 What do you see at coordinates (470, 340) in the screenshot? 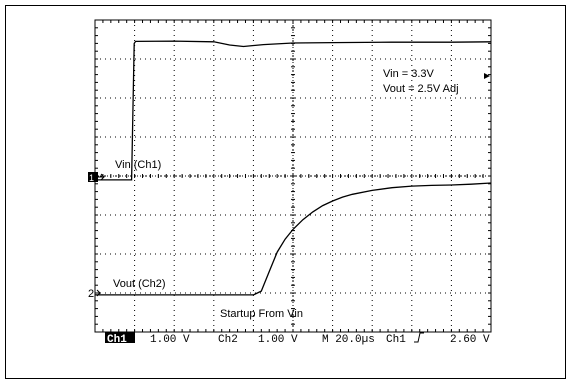
I see `status-trigger-level: 2.60 V` at bounding box center [470, 340].